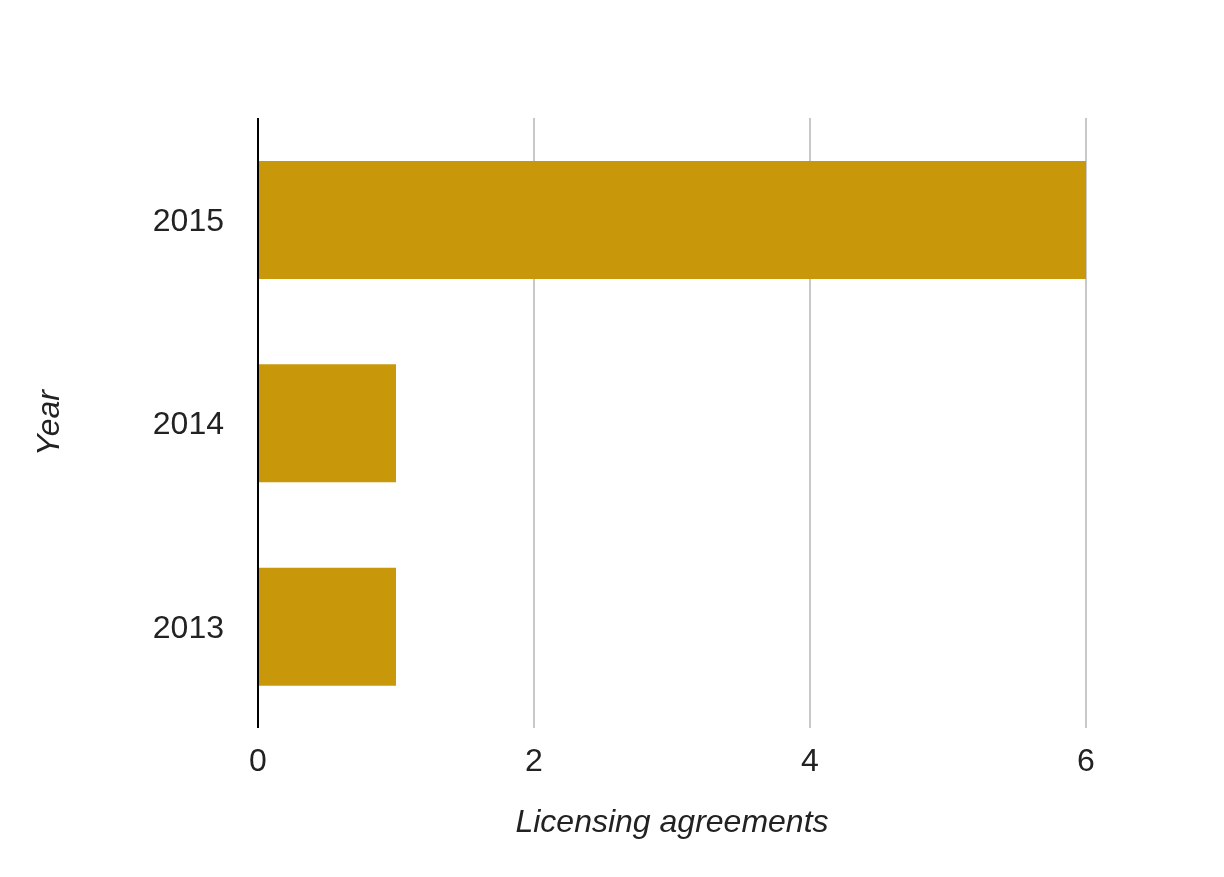 The image size is (1224, 877). Describe the element at coordinates (188, 220) in the screenshot. I see `y-tick-label: 2015` at that location.